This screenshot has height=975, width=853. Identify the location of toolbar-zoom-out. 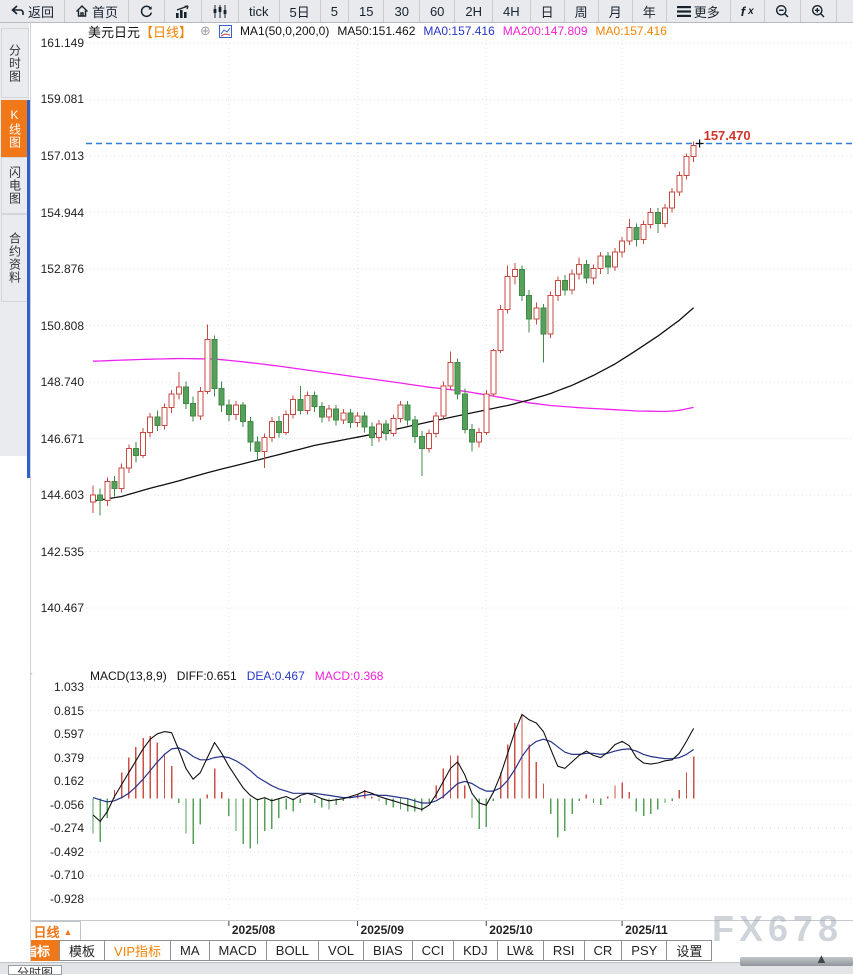
(783, 11).